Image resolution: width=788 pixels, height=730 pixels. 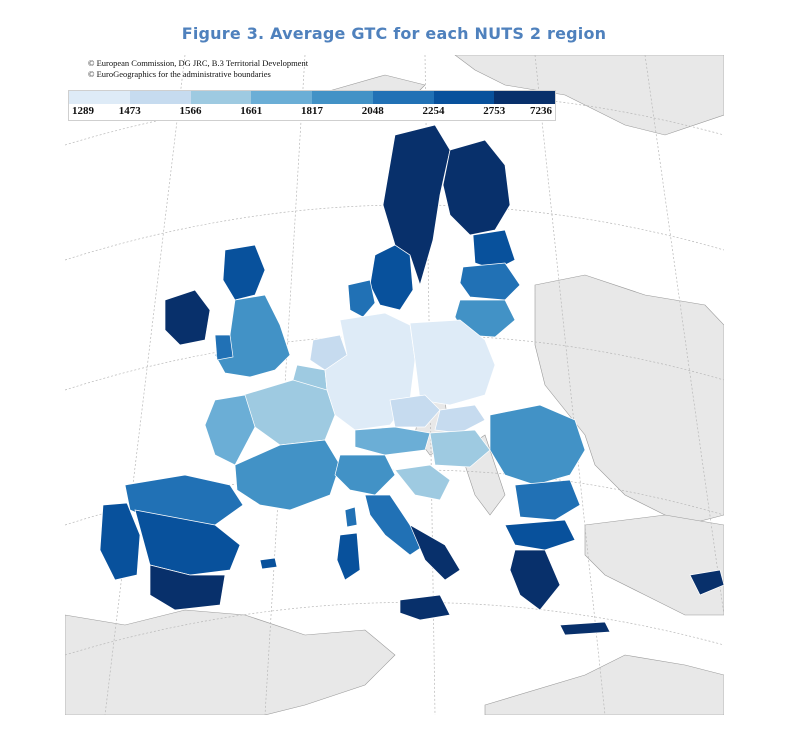 What do you see at coordinates (585, 628) in the screenshot?
I see `region-crete` at bounding box center [585, 628].